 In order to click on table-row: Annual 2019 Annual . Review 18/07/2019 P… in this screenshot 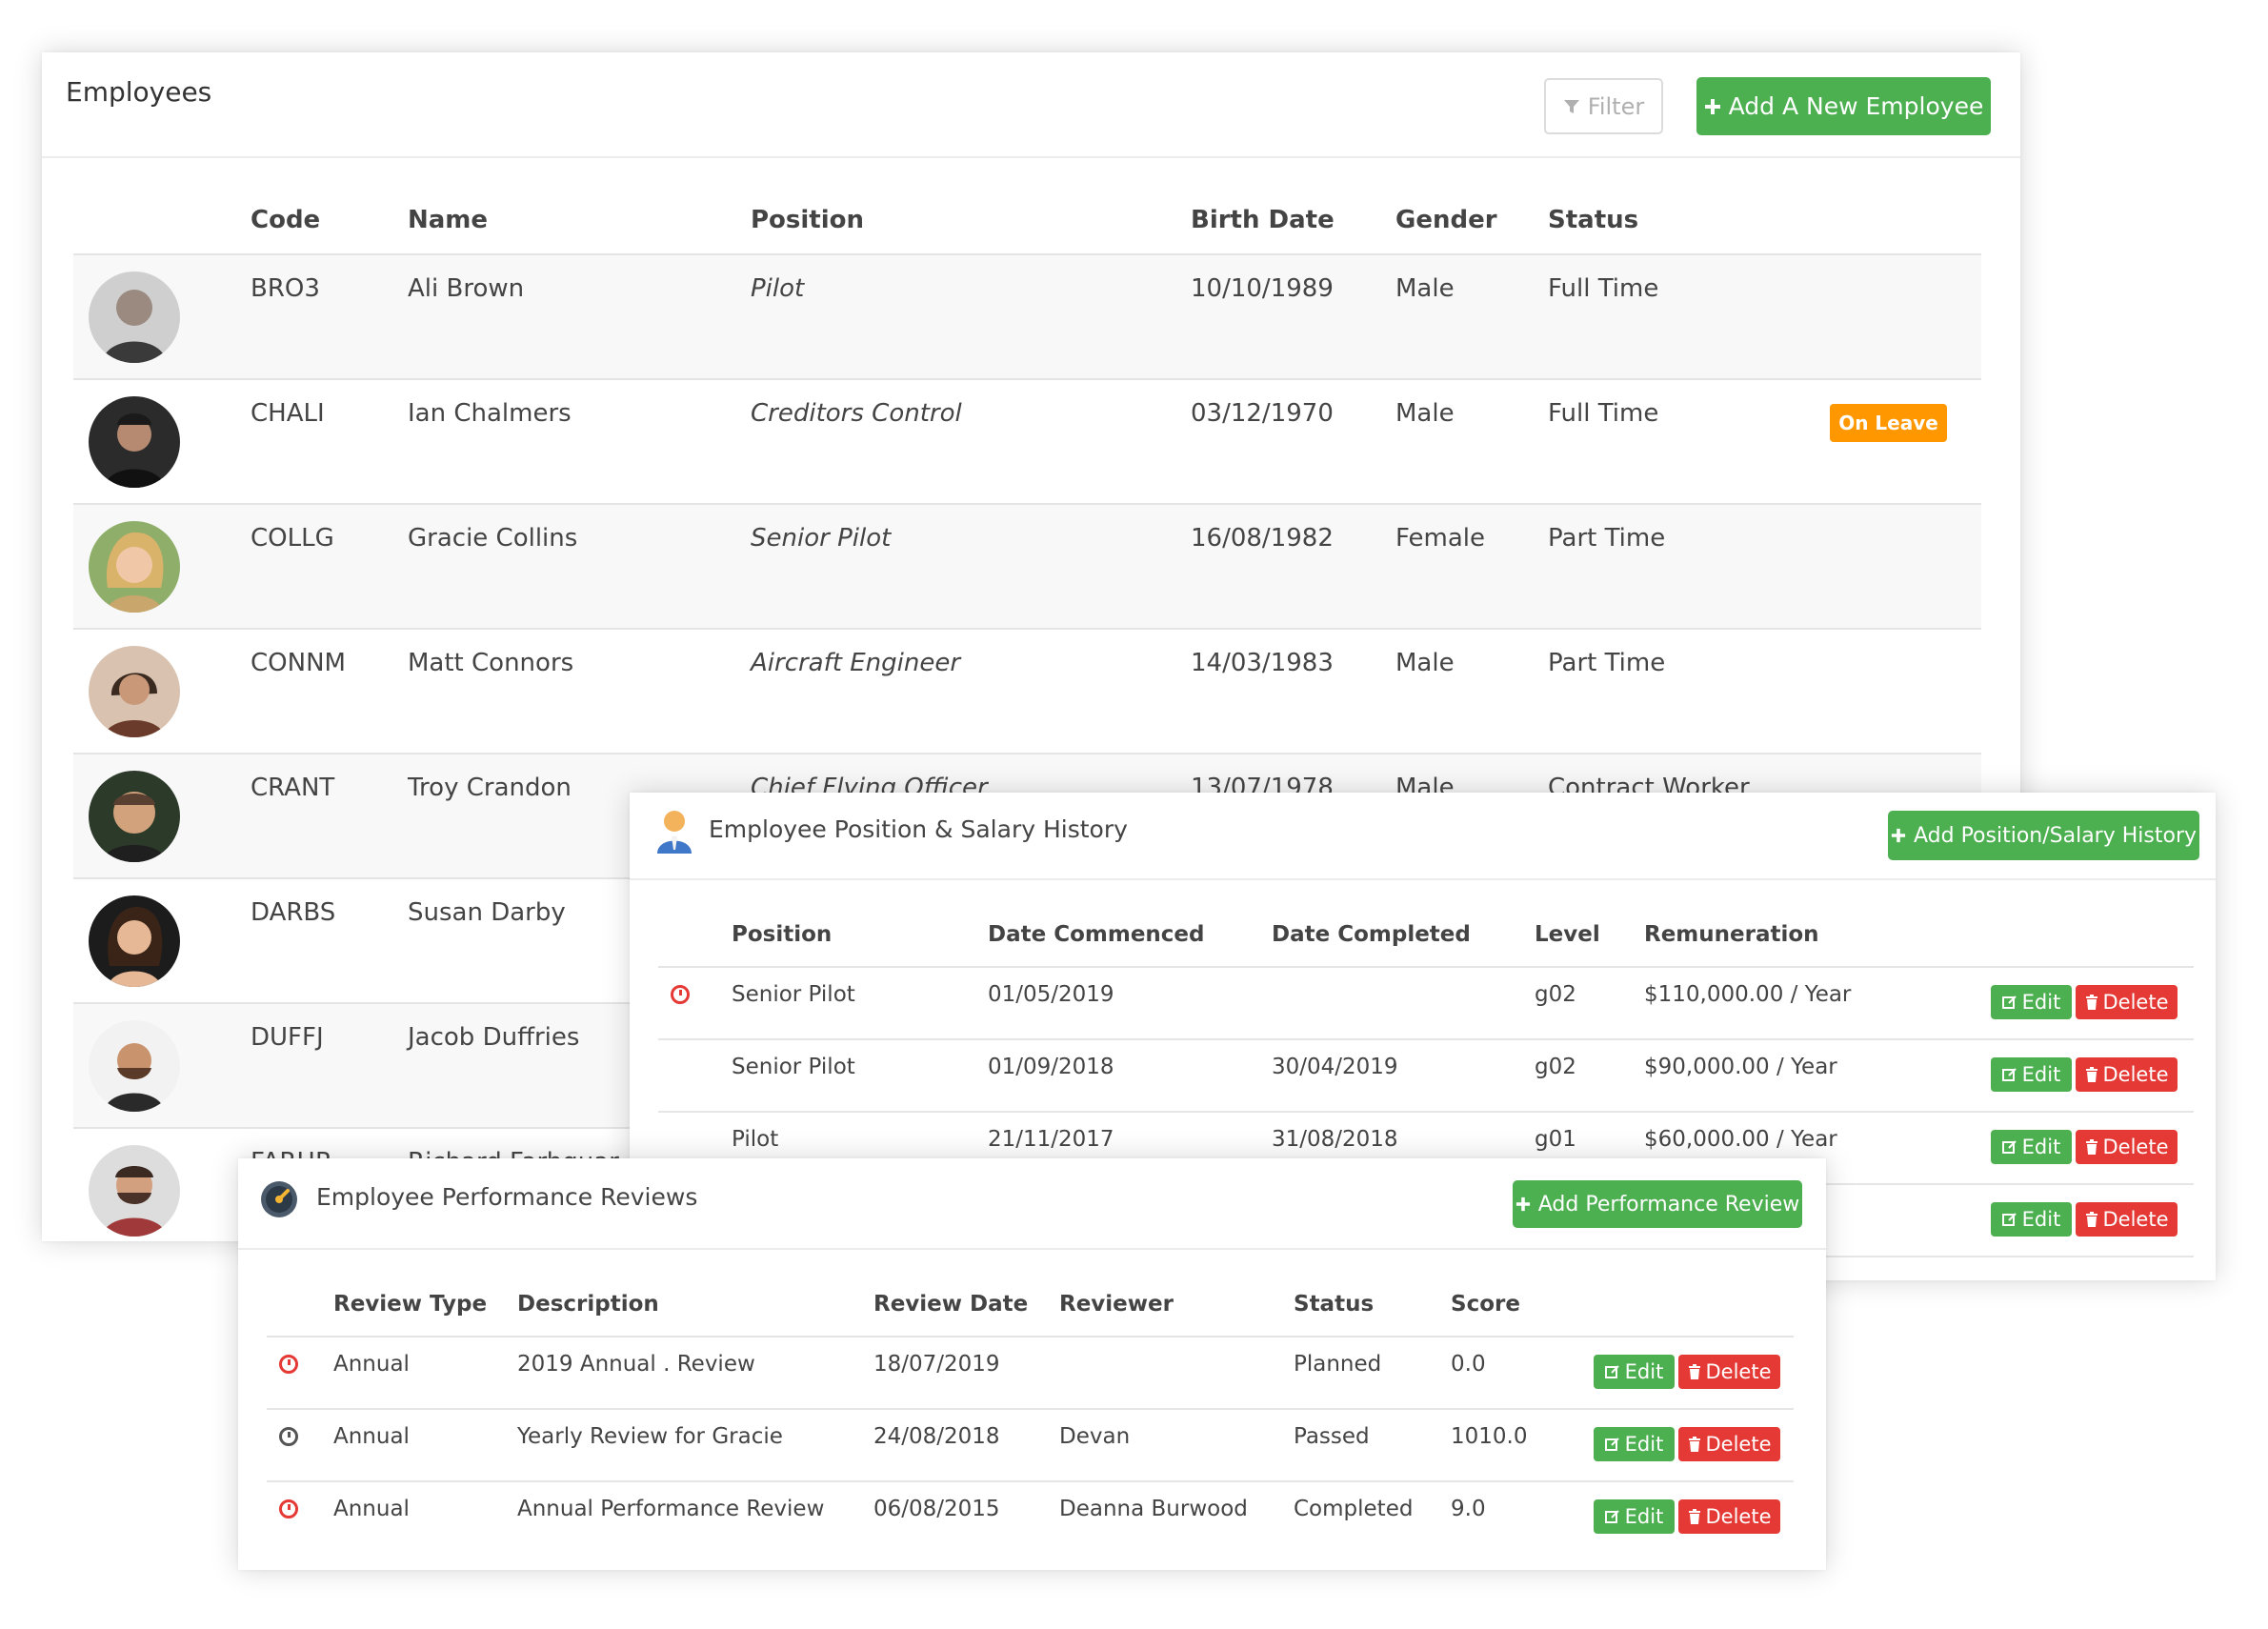, I will do `click(1030, 1373)`.